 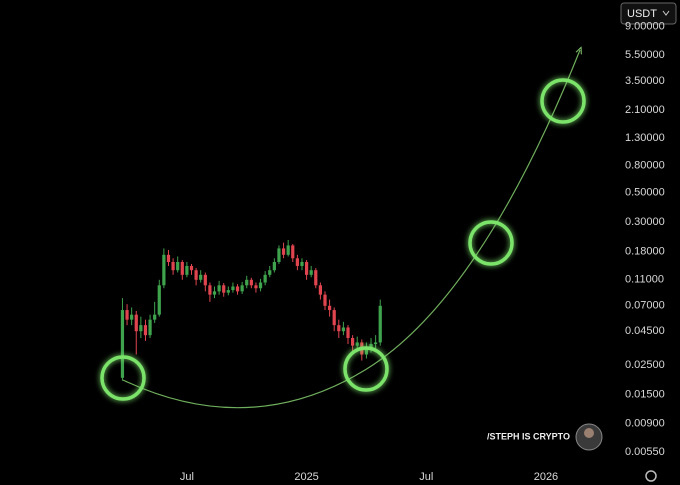 I want to click on y-tick-label: 0.50000, so click(x=645, y=193).